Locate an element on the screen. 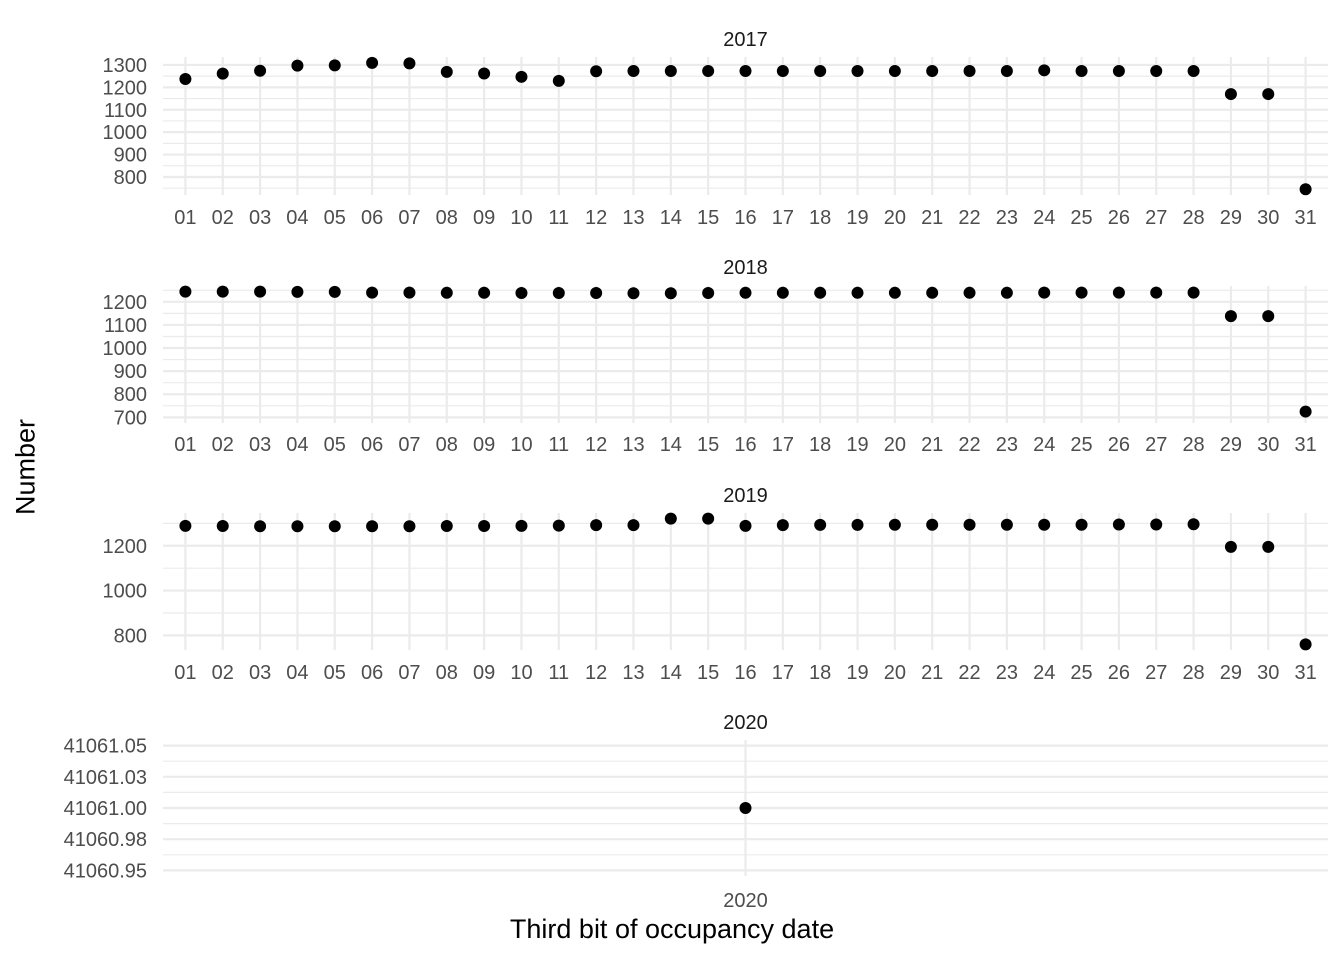 This screenshot has height=965, width=1344. y-tick-label: 900 is located at coordinates (130, 156).